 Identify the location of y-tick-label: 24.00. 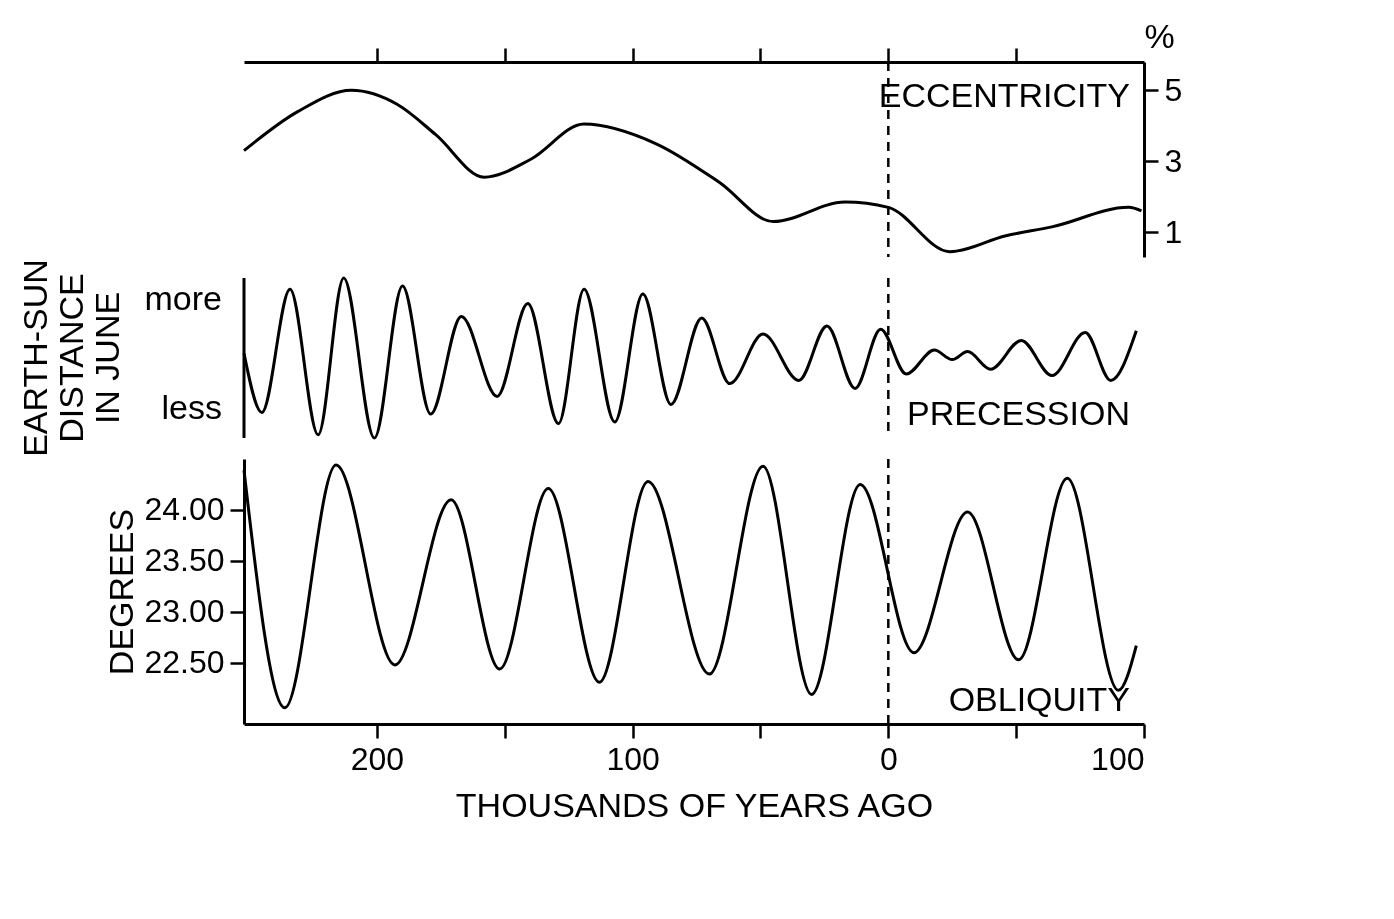
(184, 509).